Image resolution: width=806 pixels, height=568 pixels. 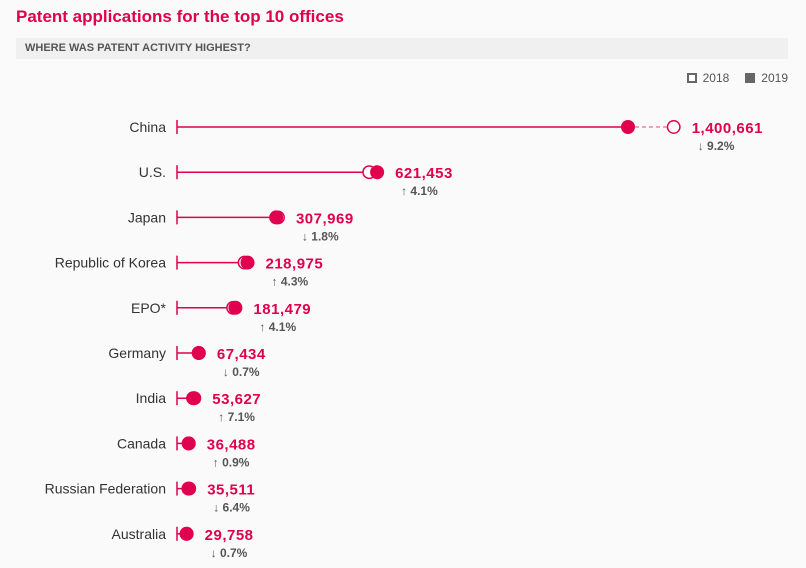 I want to click on change-label: ↑ 0.9%, so click(x=231, y=462).